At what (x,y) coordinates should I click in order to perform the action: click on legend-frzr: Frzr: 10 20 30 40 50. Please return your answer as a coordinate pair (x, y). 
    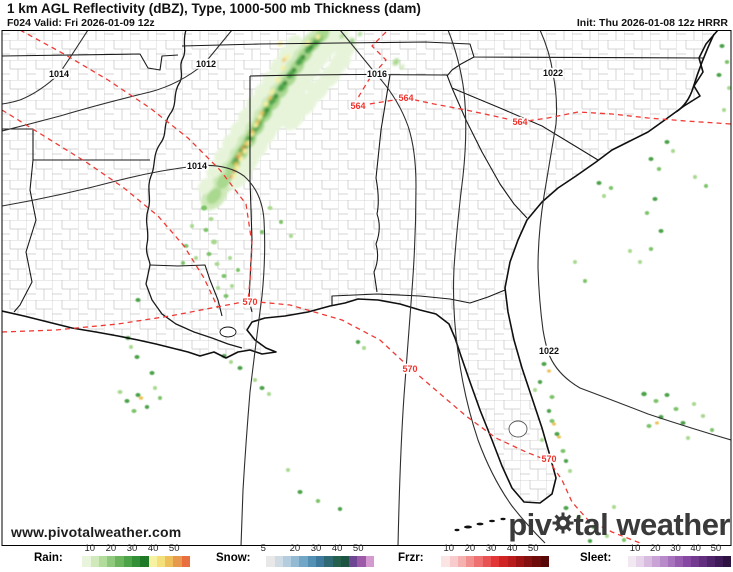
    Looking at the image, I should click on (366, 555).